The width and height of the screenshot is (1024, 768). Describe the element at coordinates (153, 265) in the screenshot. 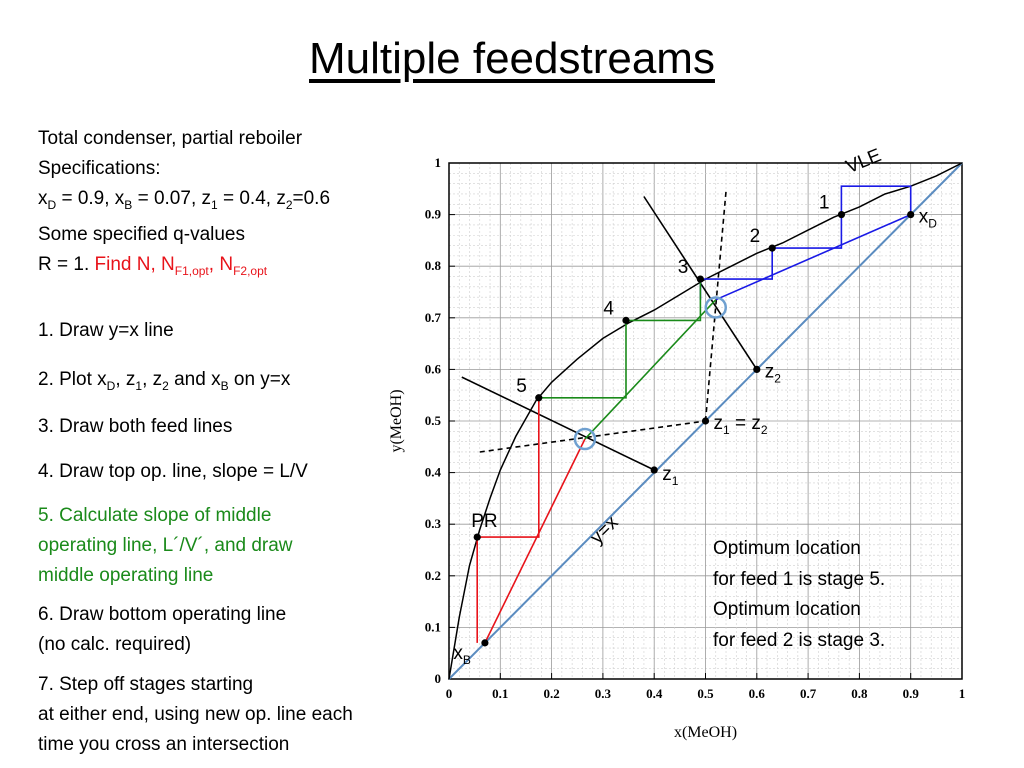

I see `spec-line-task: R = 1. Find N, NF1,opt, NF2,opt` at that location.